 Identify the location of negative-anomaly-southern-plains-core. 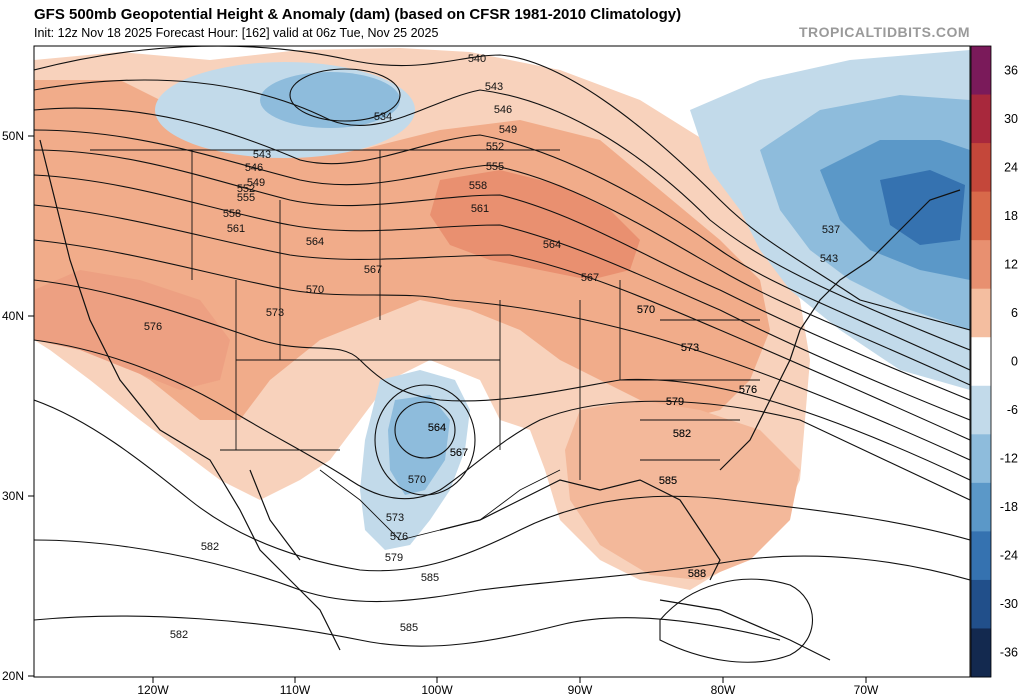
(419, 445).